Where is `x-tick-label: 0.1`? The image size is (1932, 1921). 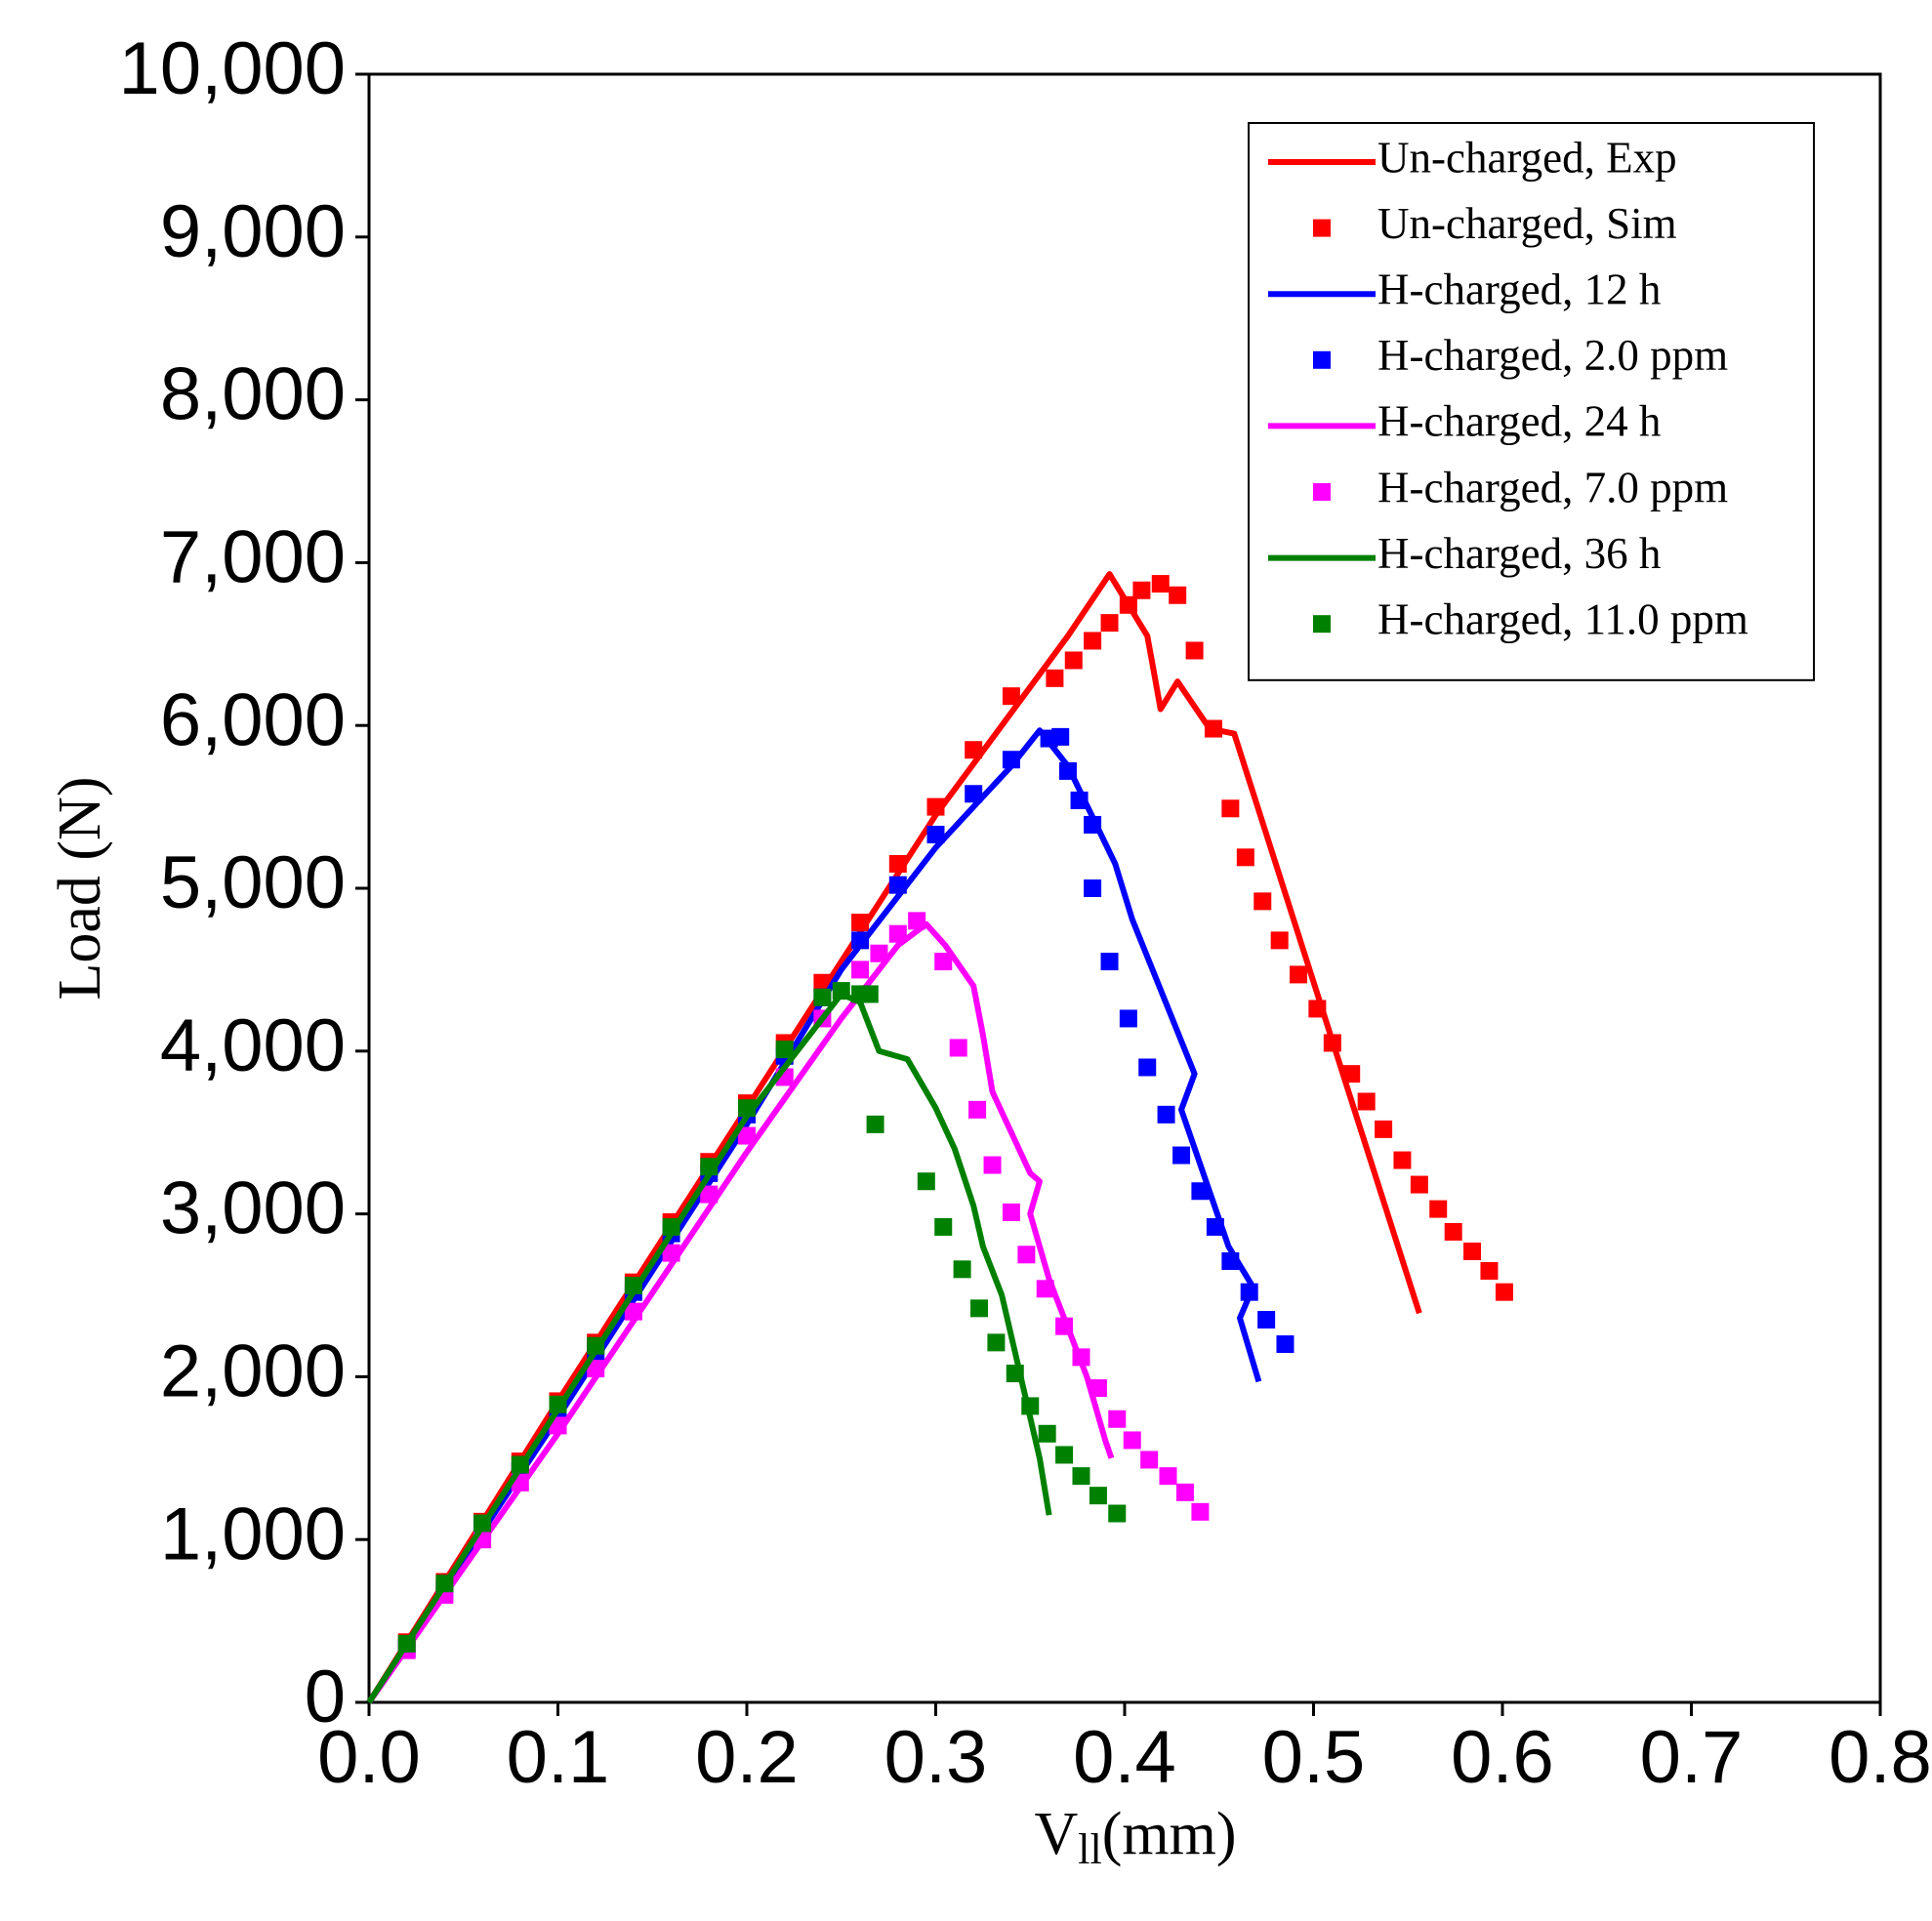
x-tick-label: 0.1 is located at coordinates (558, 1757).